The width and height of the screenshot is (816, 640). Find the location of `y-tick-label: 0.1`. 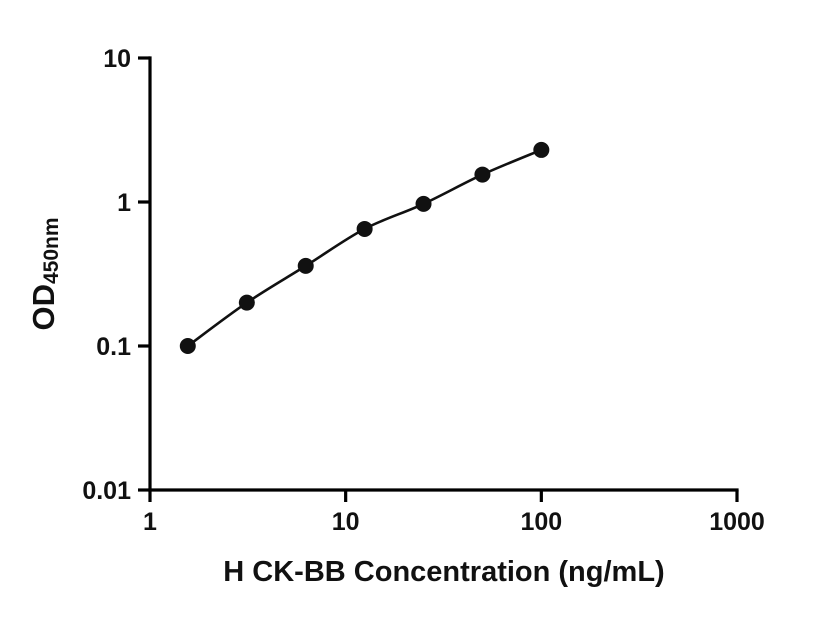

y-tick-label: 0.1 is located at coordinates (113, 347).